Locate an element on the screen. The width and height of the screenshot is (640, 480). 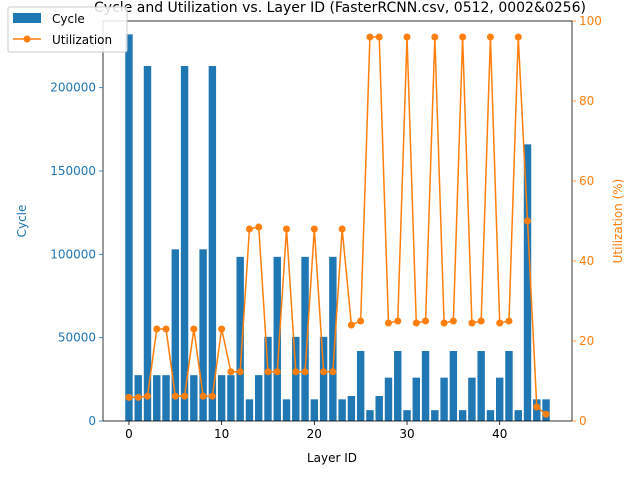
legend-label-cycle: Cycle is located at coordinates (68, 19).